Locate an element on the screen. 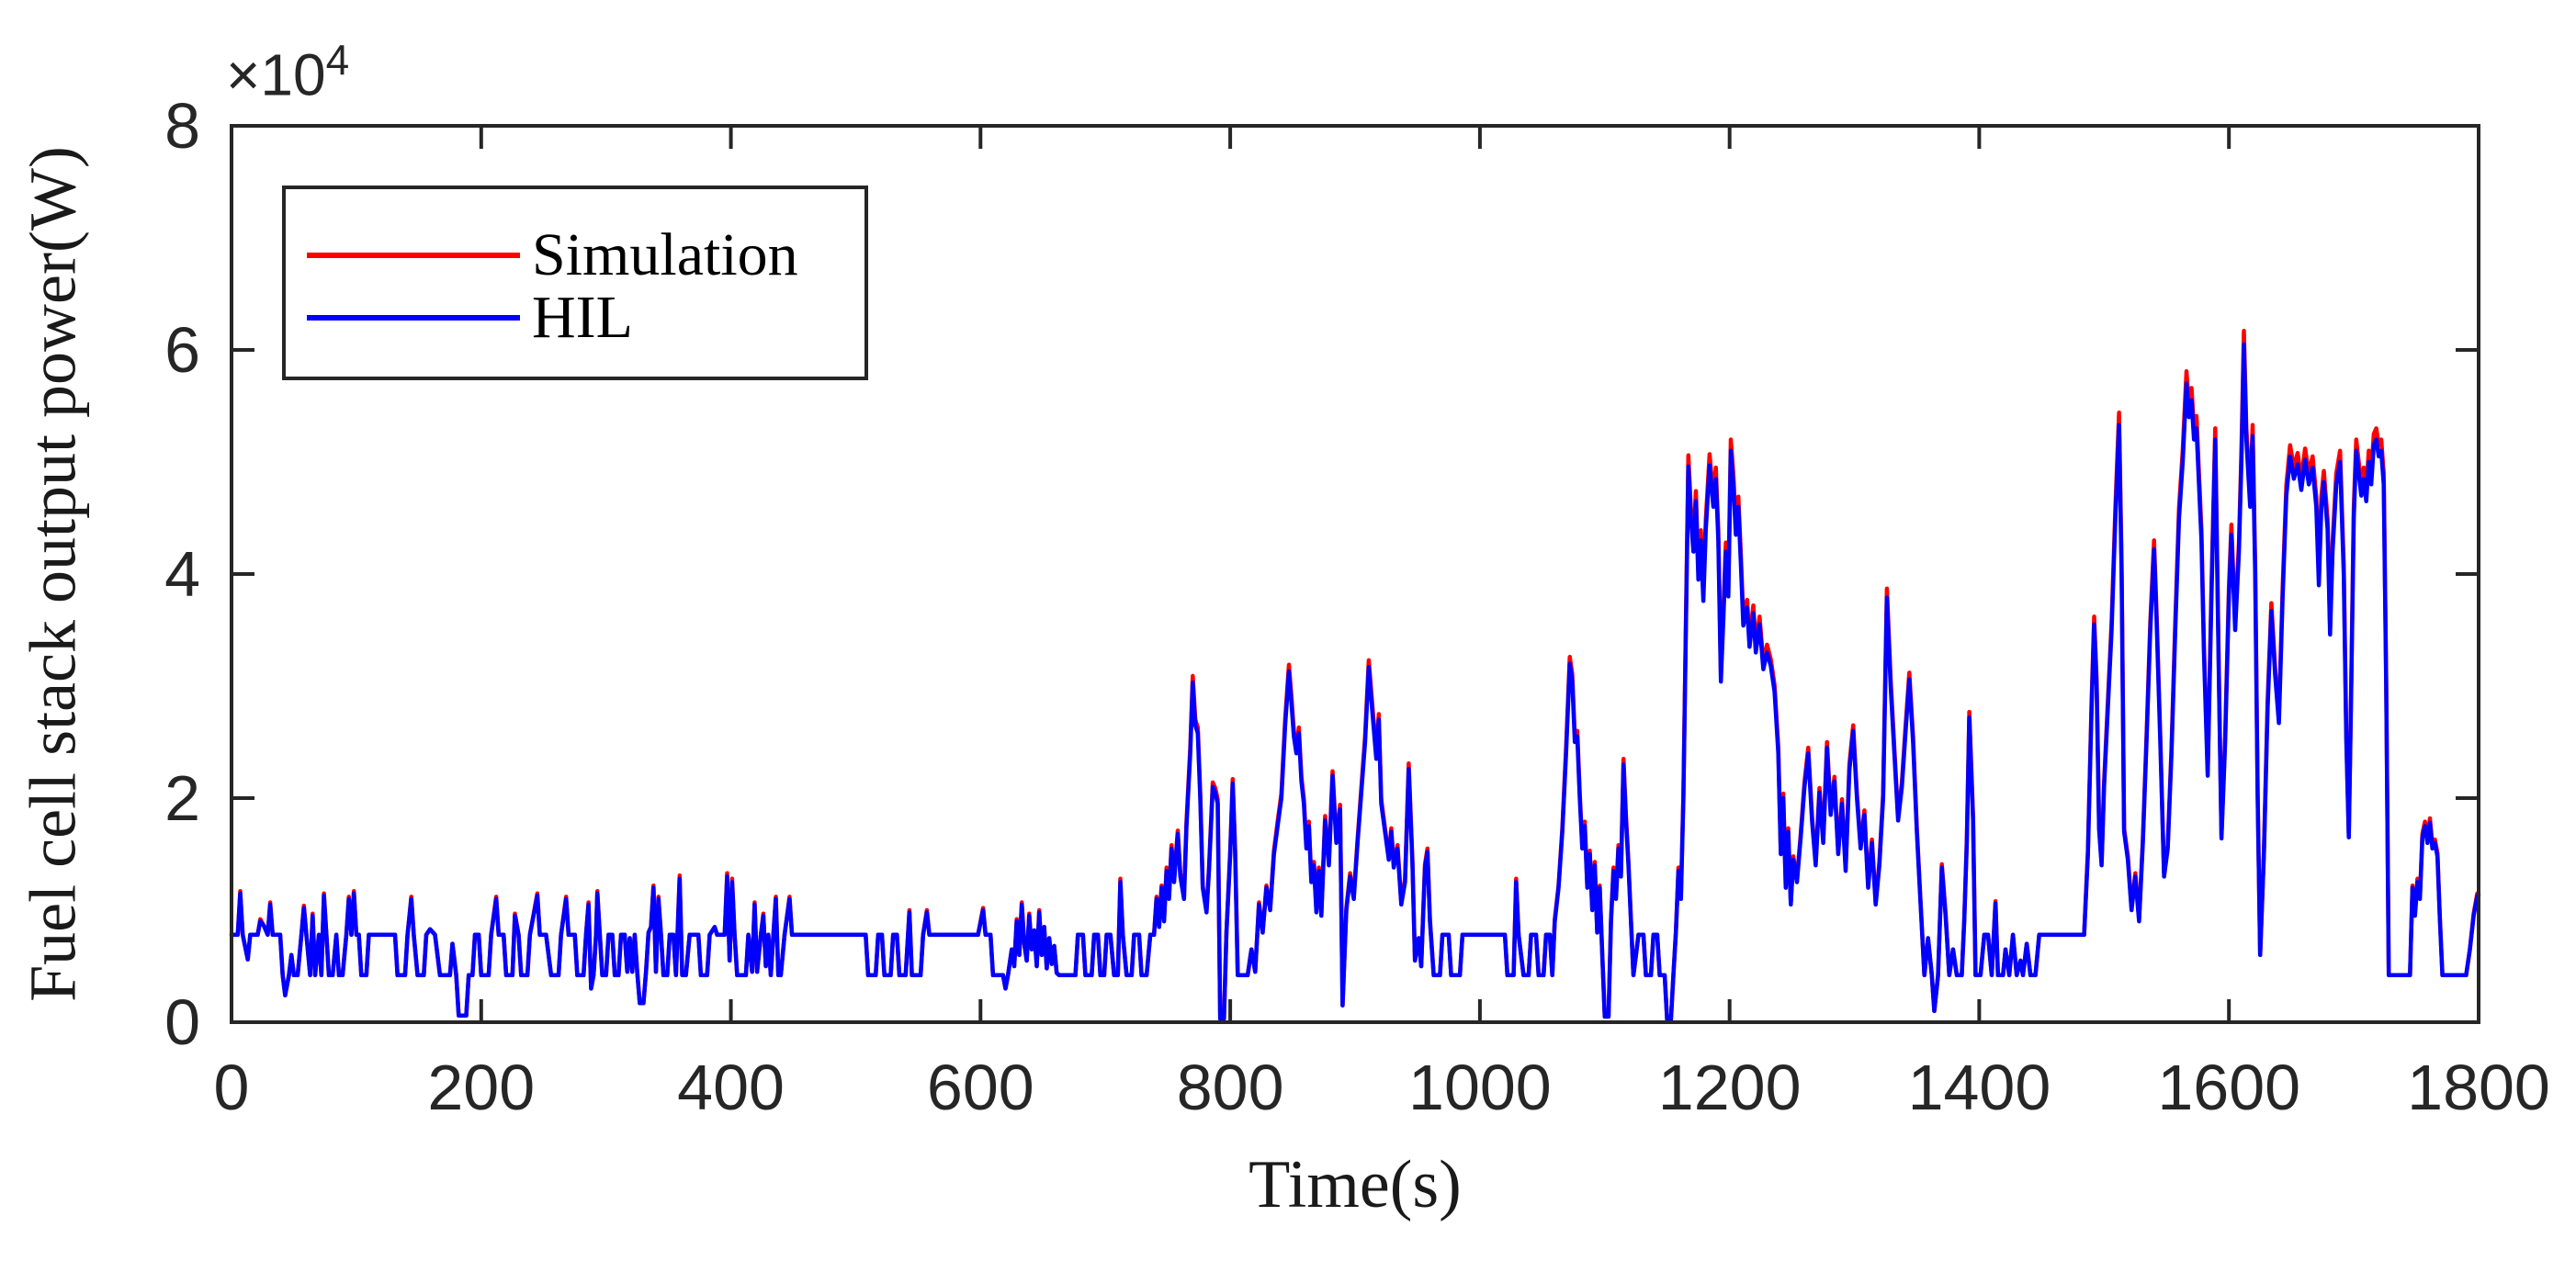  legend-entry-hil: HIL is located at coordinates (575, 317).